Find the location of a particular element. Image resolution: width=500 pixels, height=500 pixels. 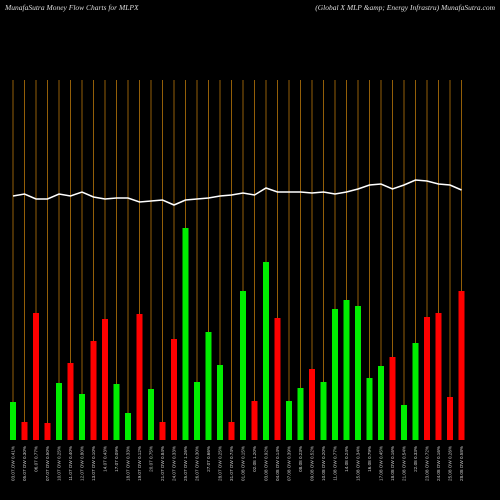

x-tick-label: 17.07 0.09% is located at coordinates (116, 459).